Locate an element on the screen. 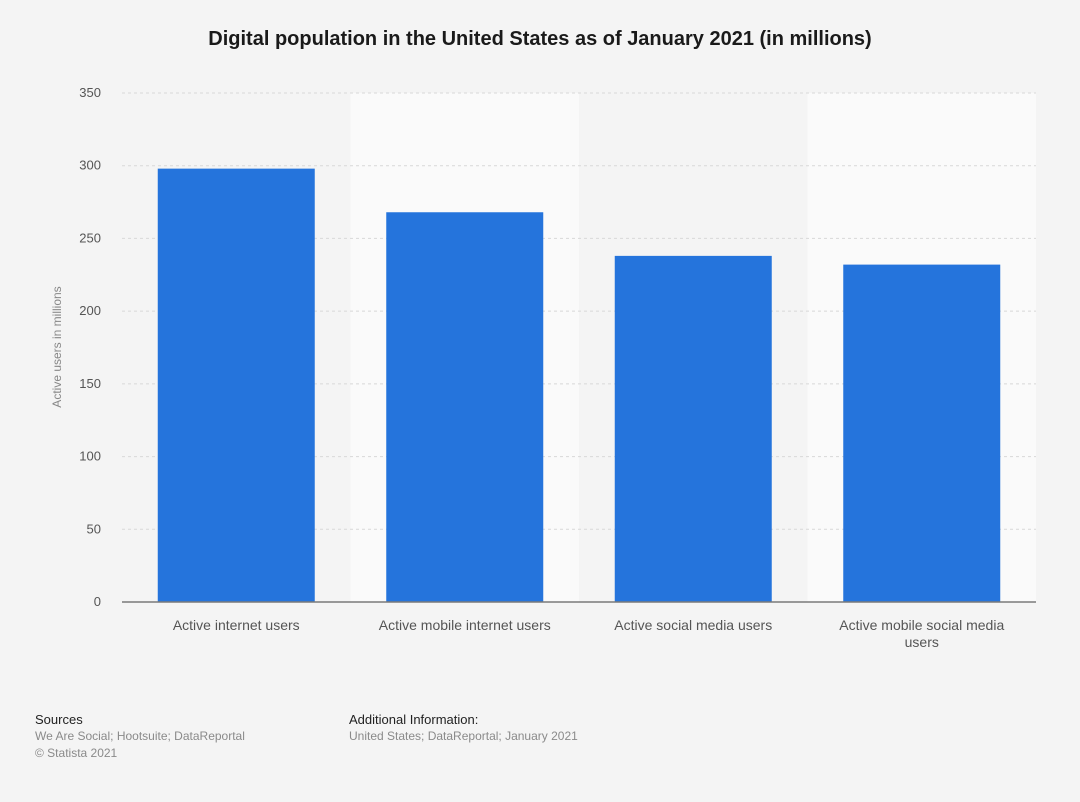  x-category-label: Active social media users is located at coordinates (693, 625).